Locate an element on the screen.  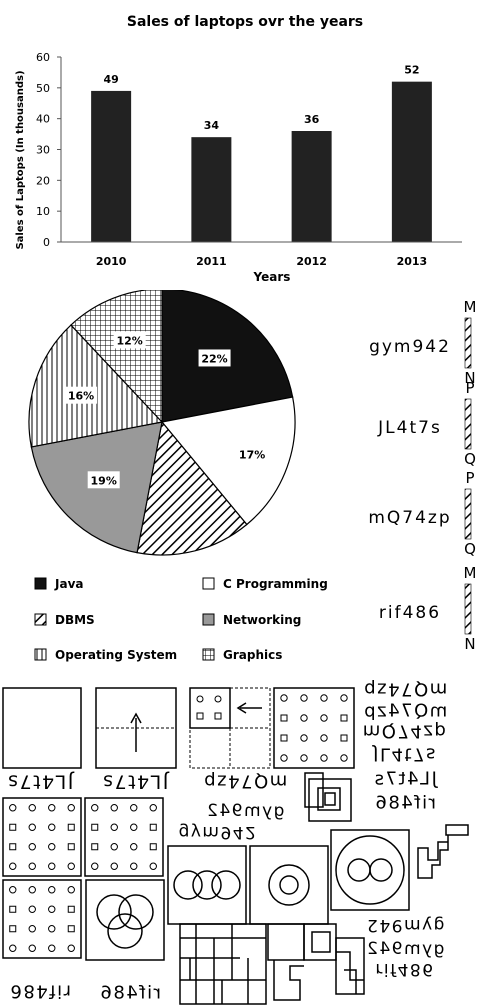
y-tick-label: 20 is located at coordinates (43, 180).